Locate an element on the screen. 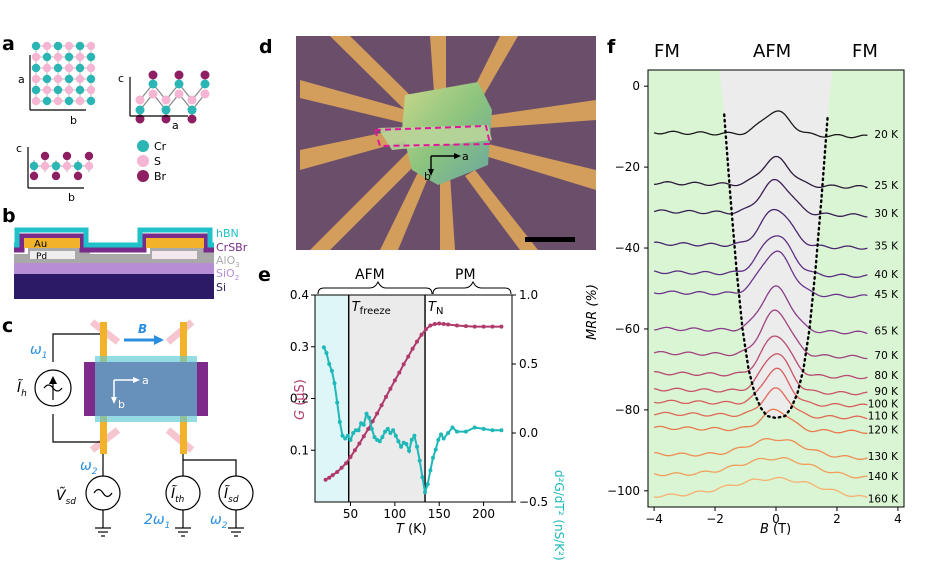  legend-br: Br is located at coordinates (160, 176).